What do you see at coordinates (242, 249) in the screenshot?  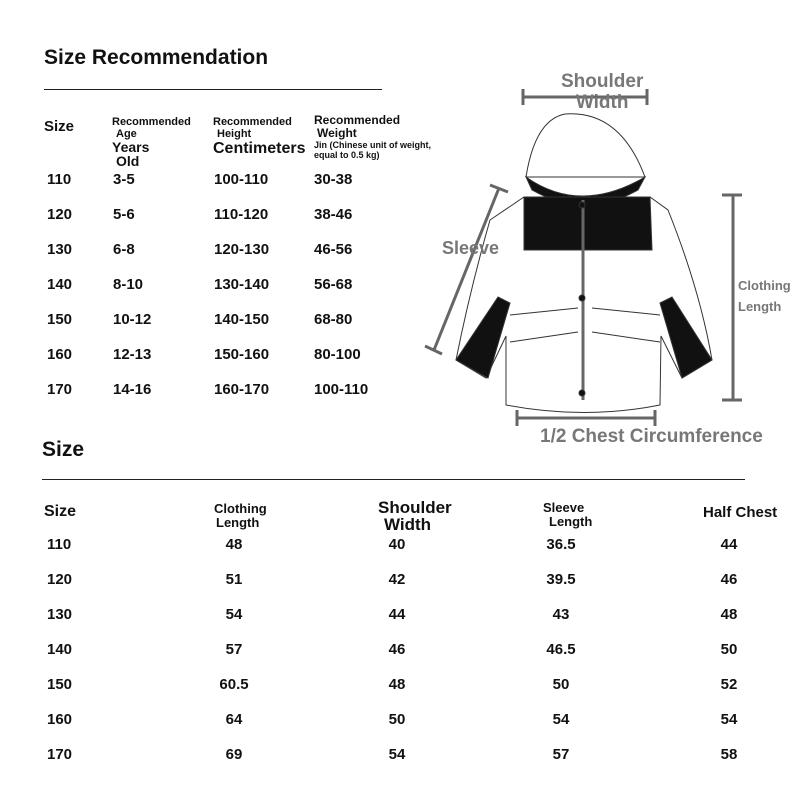 I see `cell-height: 120-130` at bounding box center [242, 249].